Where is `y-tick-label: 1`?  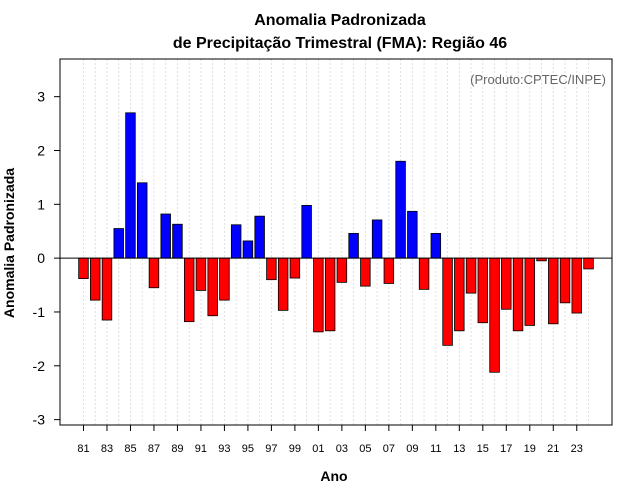
y-tick-label: 1 is located at coordinates (41, 204).